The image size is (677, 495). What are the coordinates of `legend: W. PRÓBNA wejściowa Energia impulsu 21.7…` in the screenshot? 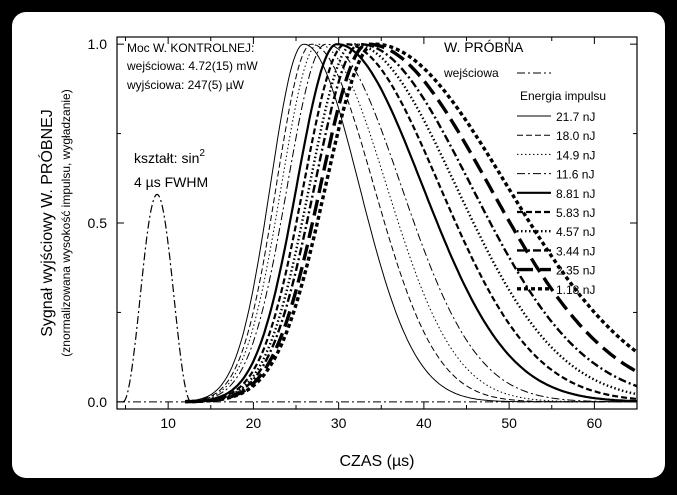 It's located at (524, 168).